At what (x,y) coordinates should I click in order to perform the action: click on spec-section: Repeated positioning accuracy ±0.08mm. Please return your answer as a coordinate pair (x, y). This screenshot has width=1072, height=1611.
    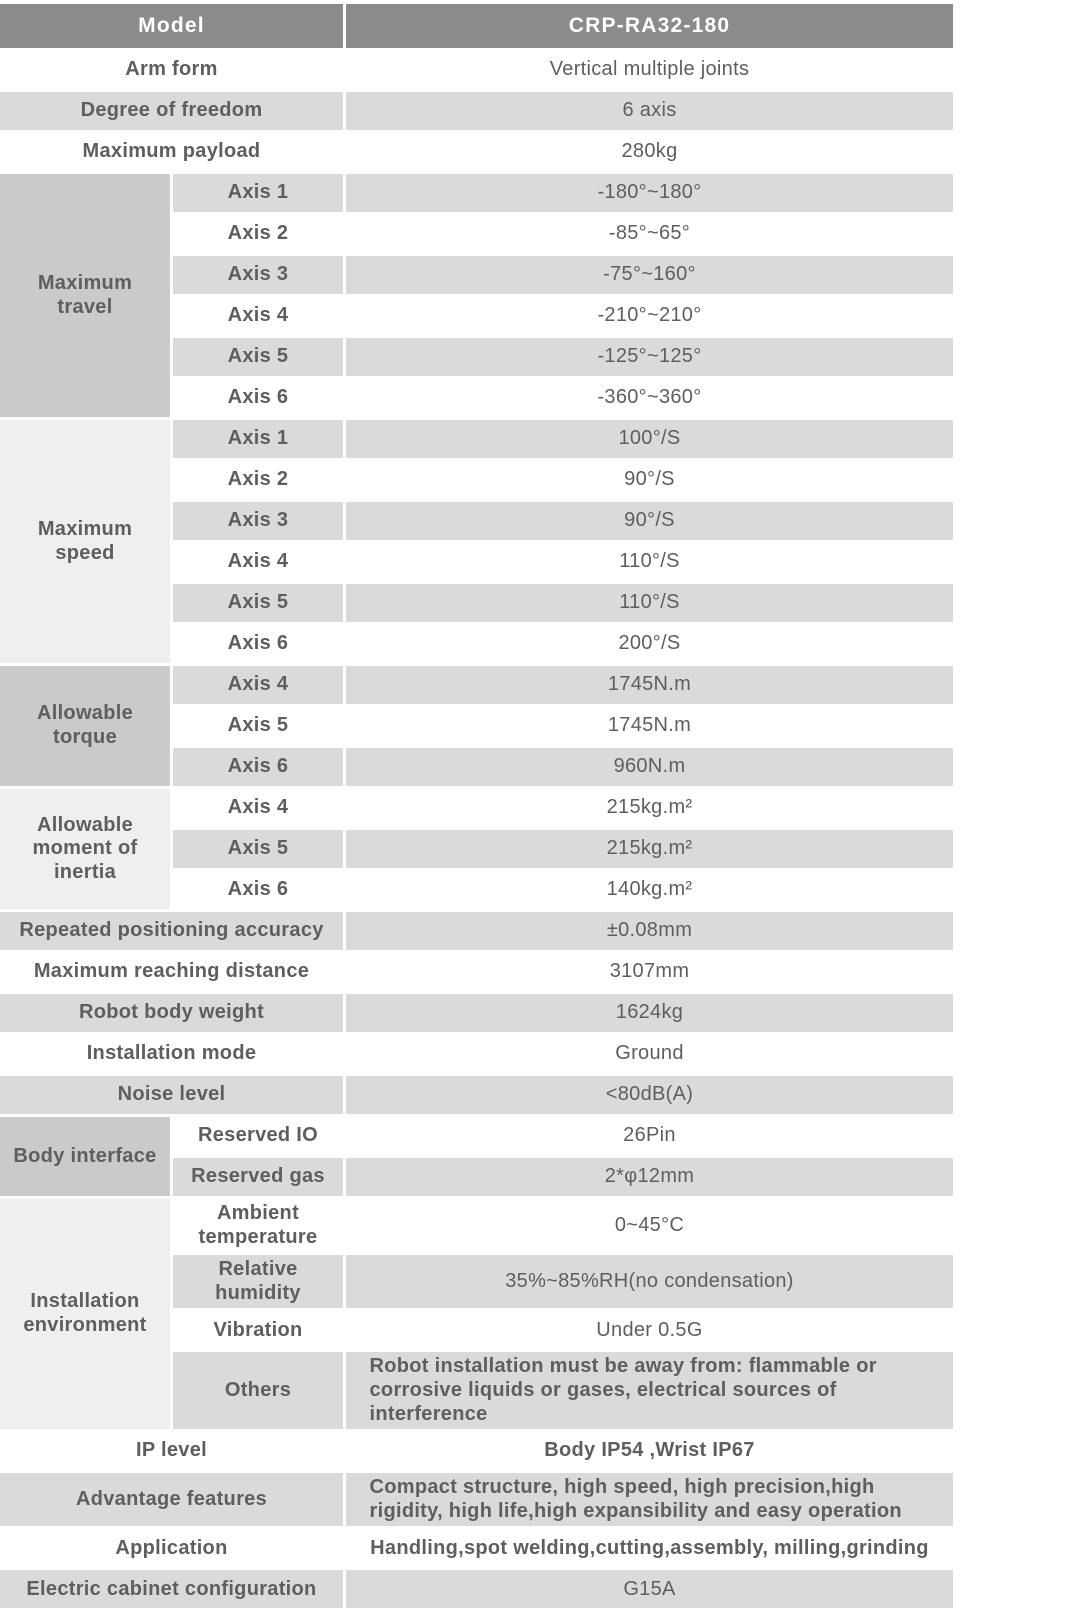
    Looking at the image, I should click on (476, 931).